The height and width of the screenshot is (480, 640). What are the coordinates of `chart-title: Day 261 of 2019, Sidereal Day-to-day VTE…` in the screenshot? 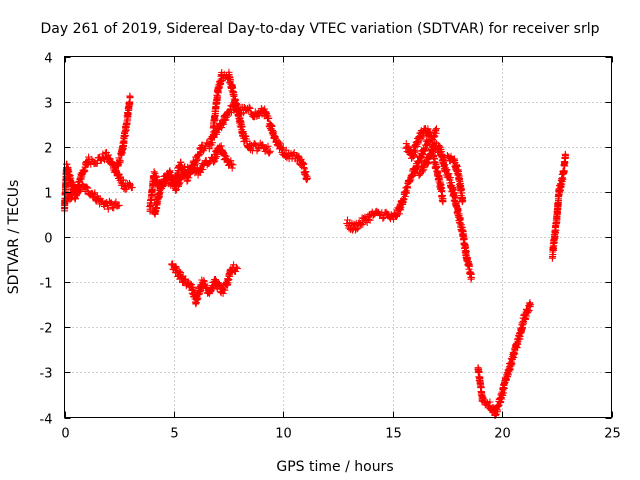 It's located at (319, 29).